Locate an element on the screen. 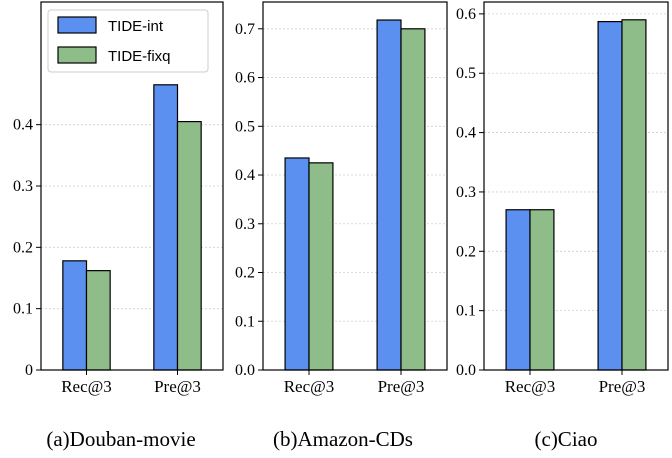 This screenshot has width=672, height=458. legend-swatch-tide-int is located at coordinates (77, 25).